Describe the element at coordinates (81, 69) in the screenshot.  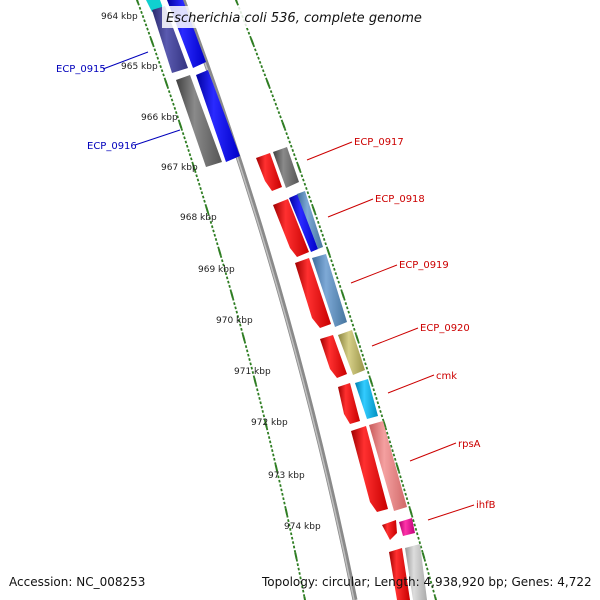
I see `gene-label-forward: ECP_0915` at that location.